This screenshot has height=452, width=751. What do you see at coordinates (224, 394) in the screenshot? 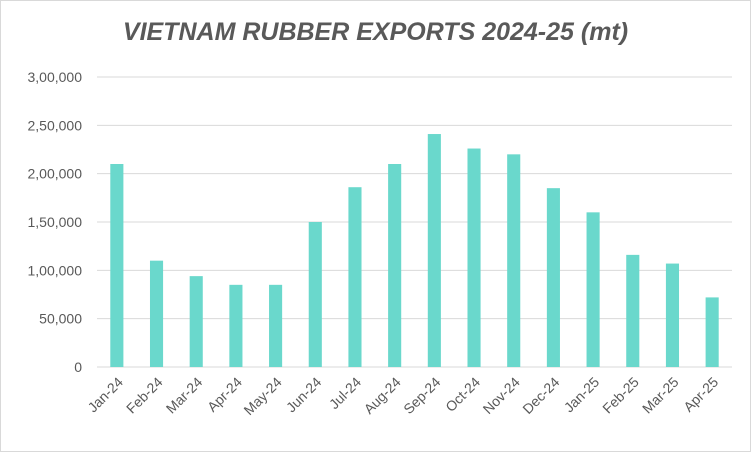
I see `x-tick-label: Apr-24` at bounding box center [224, 394].